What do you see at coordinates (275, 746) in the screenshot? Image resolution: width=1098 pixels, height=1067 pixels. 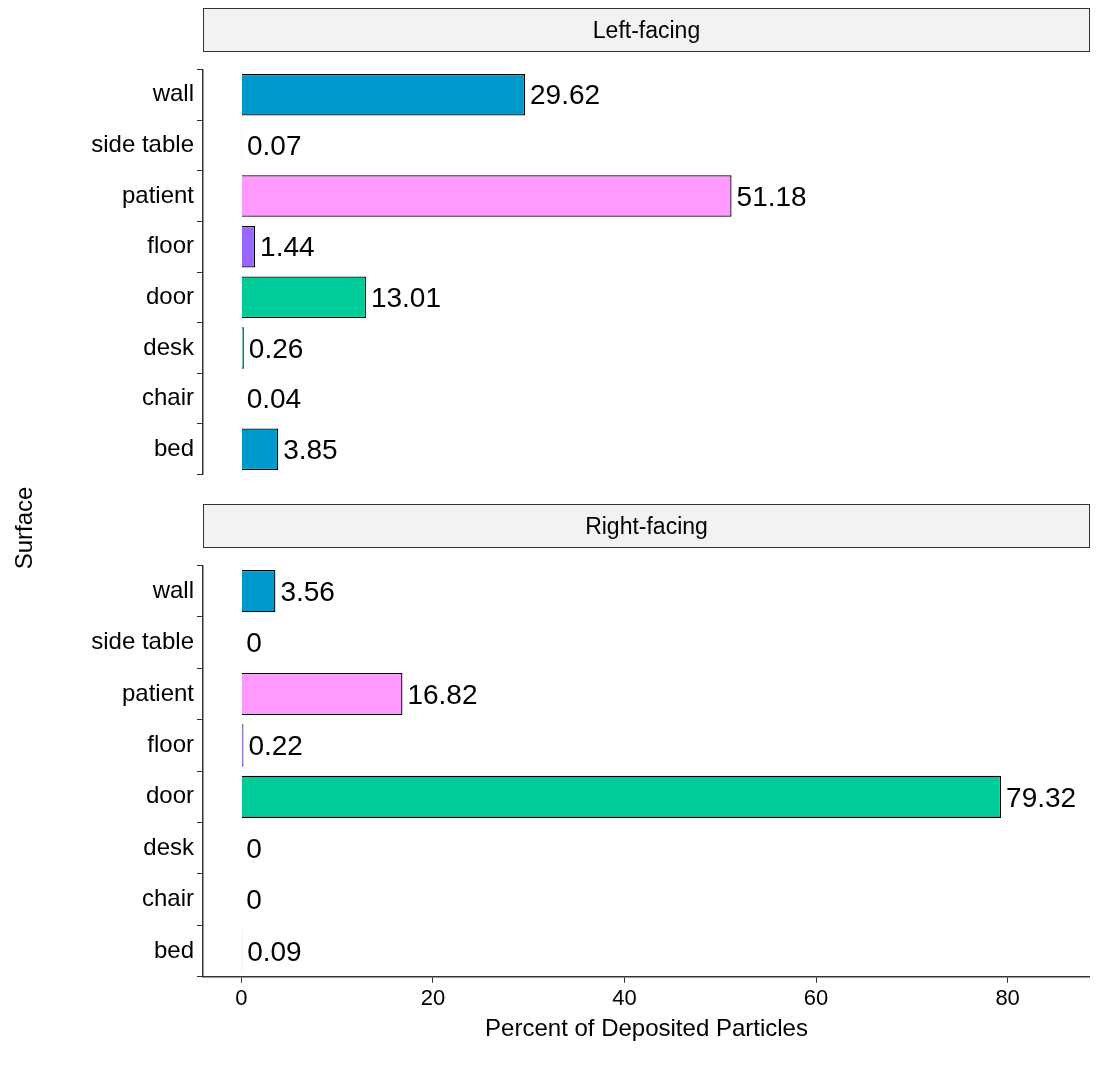 I see `data-label: 0.22` at bounding box center [275, 746].